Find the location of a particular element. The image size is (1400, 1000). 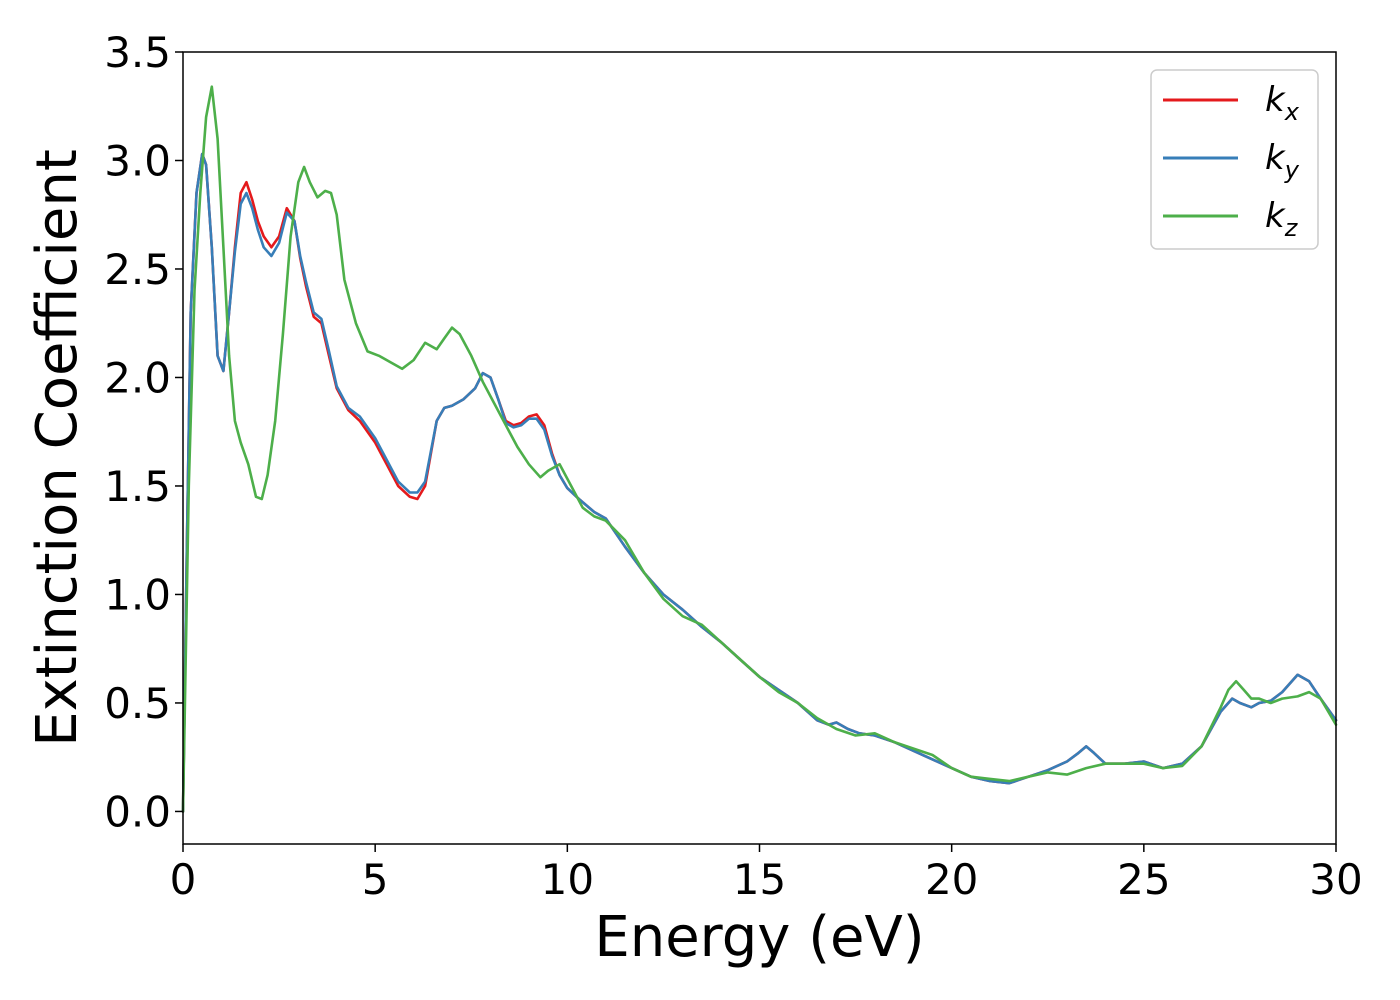

x-axis-ticks: 0 5 10 15 20 25 30 is located at coordinates (766, 874).